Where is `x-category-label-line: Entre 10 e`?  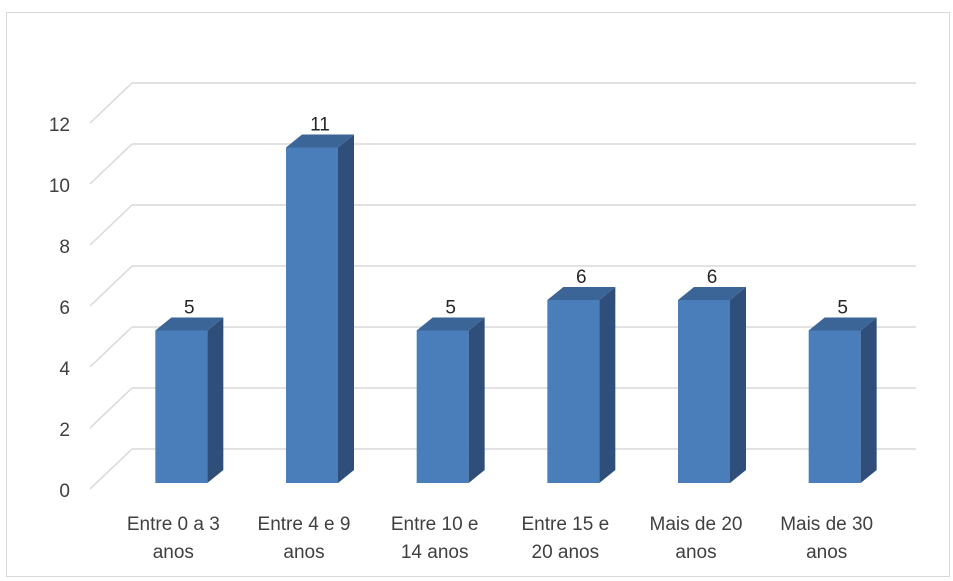
x-category-label-line: Entre 10 e is located at coordinates (435, 524).